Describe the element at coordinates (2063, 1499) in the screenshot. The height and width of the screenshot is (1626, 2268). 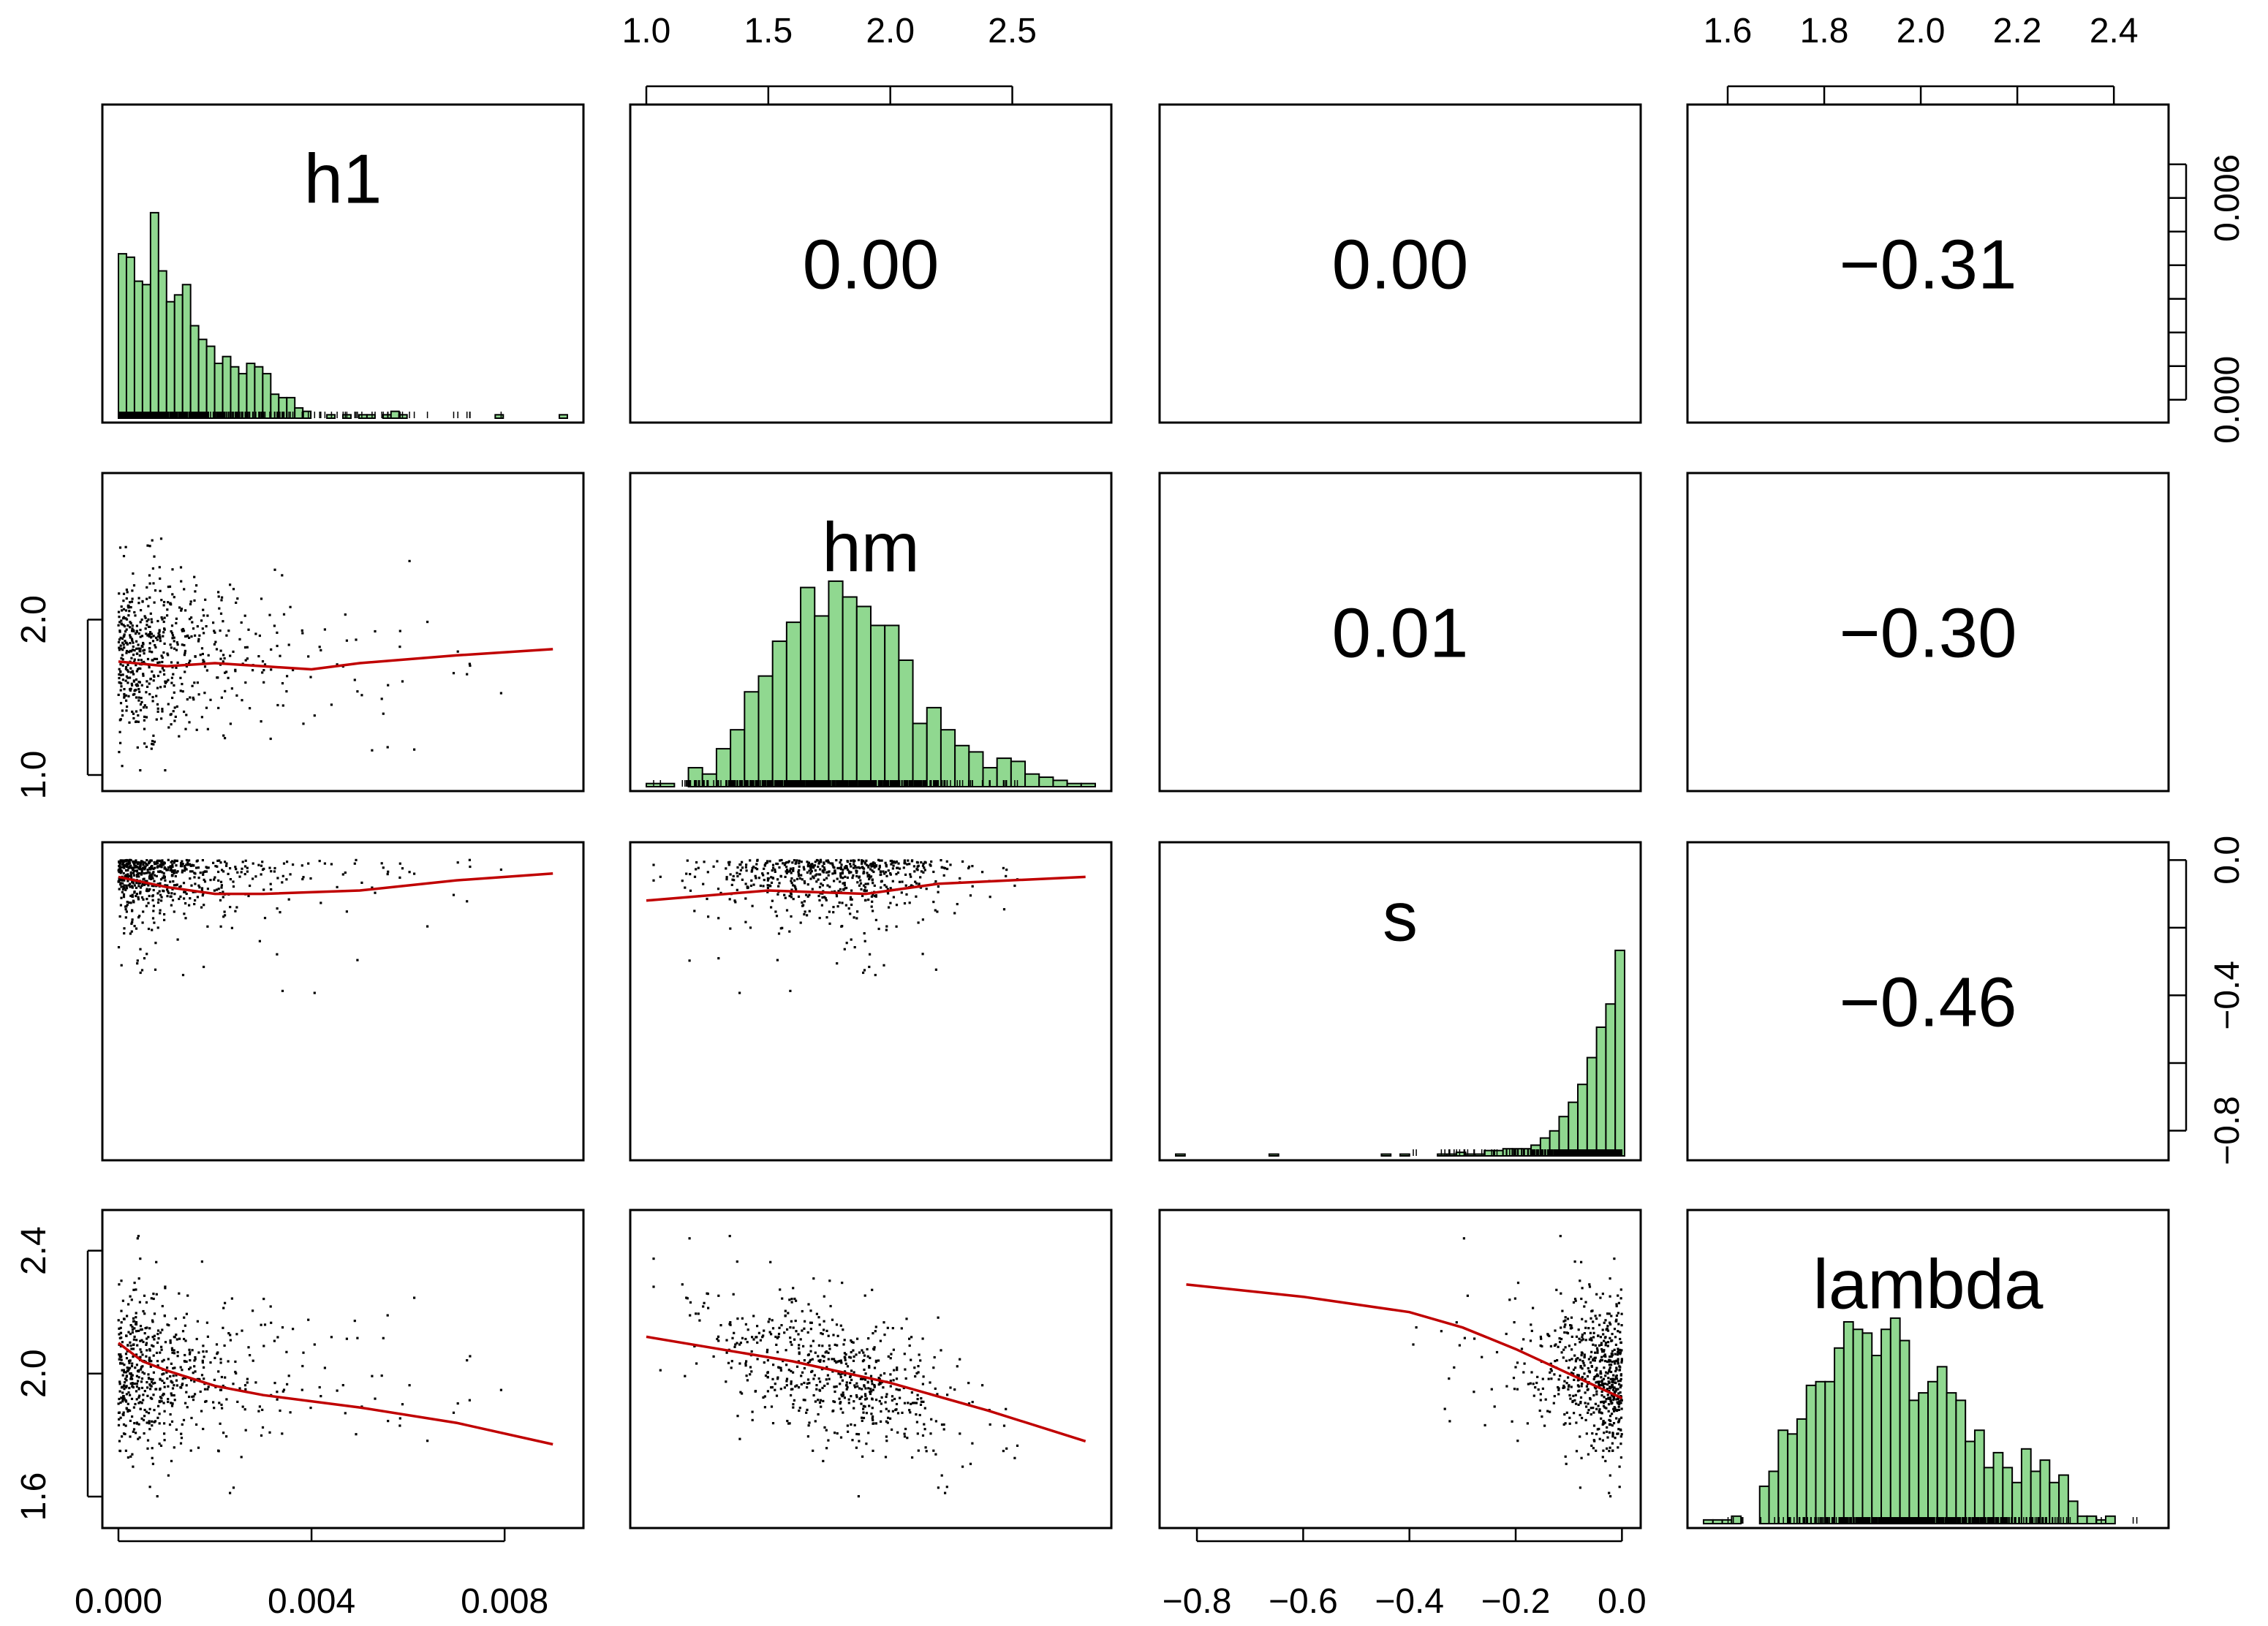
I see `histogram-bar-lambda` at that location.